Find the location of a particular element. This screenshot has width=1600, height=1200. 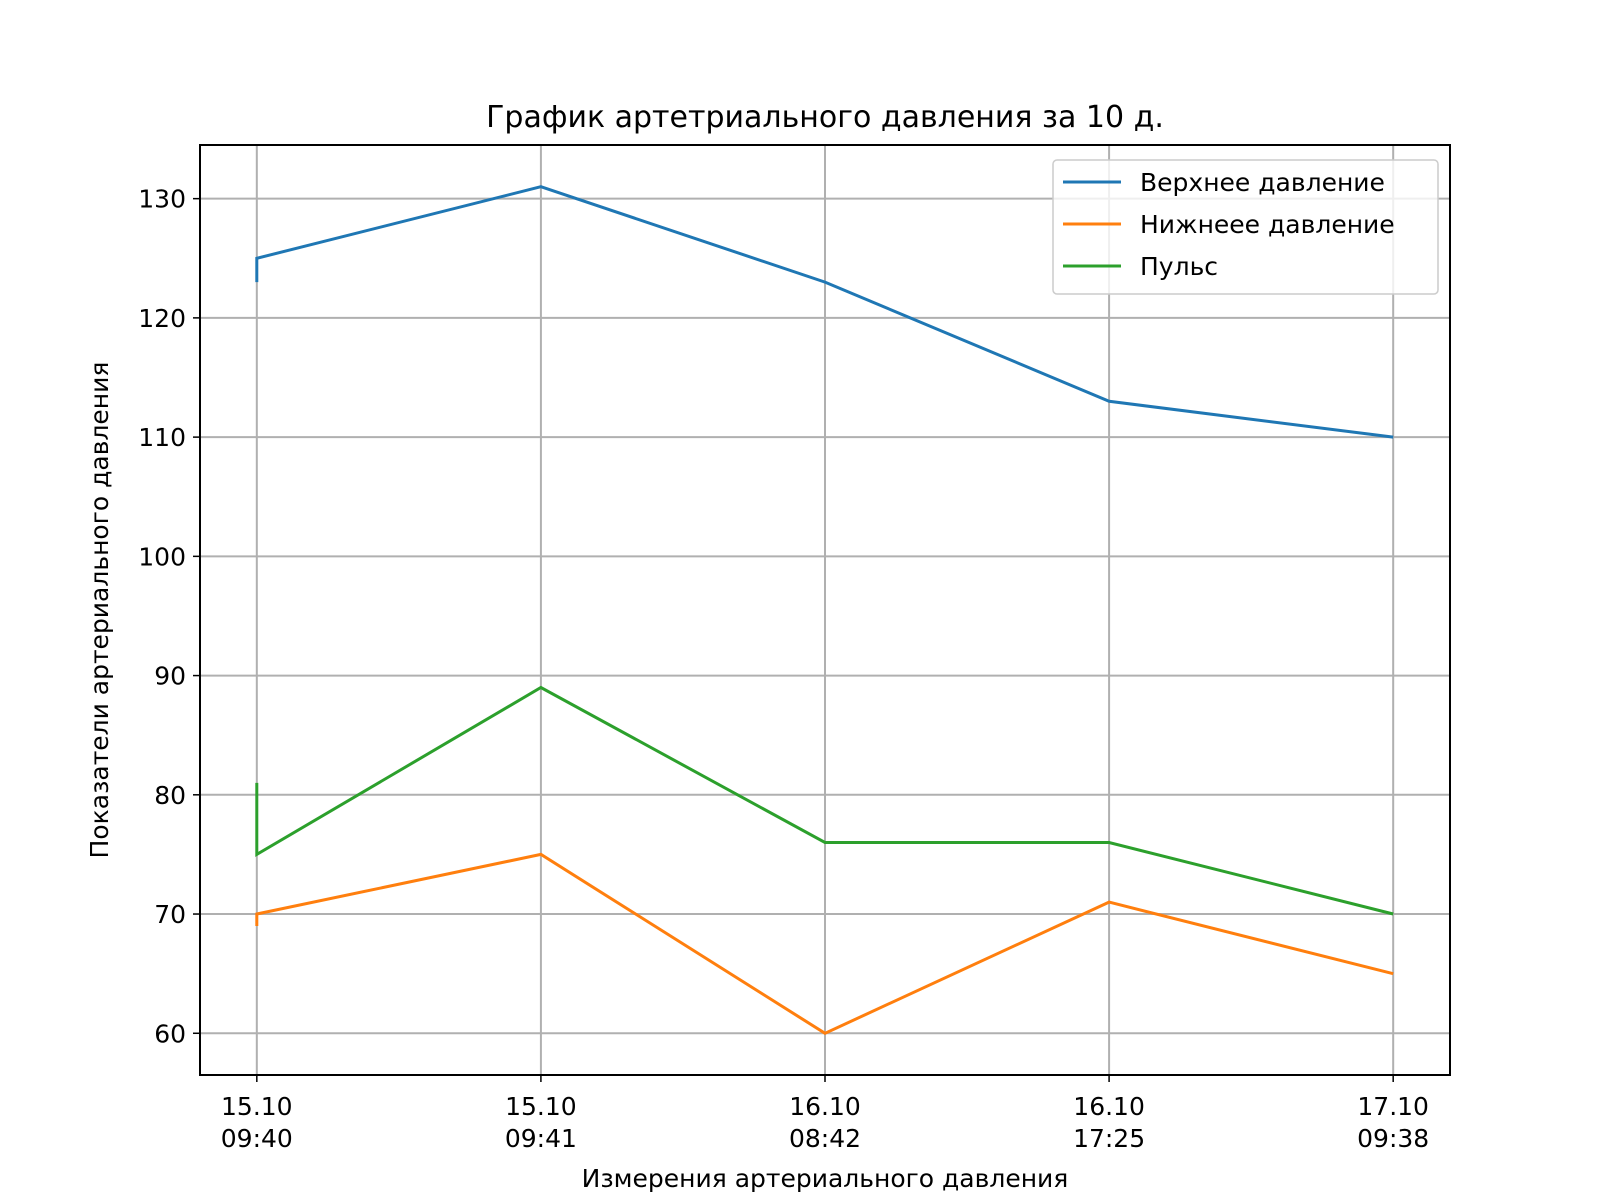

legend-label-1: Нижнеее давление is located at coordinates (1267, 224).